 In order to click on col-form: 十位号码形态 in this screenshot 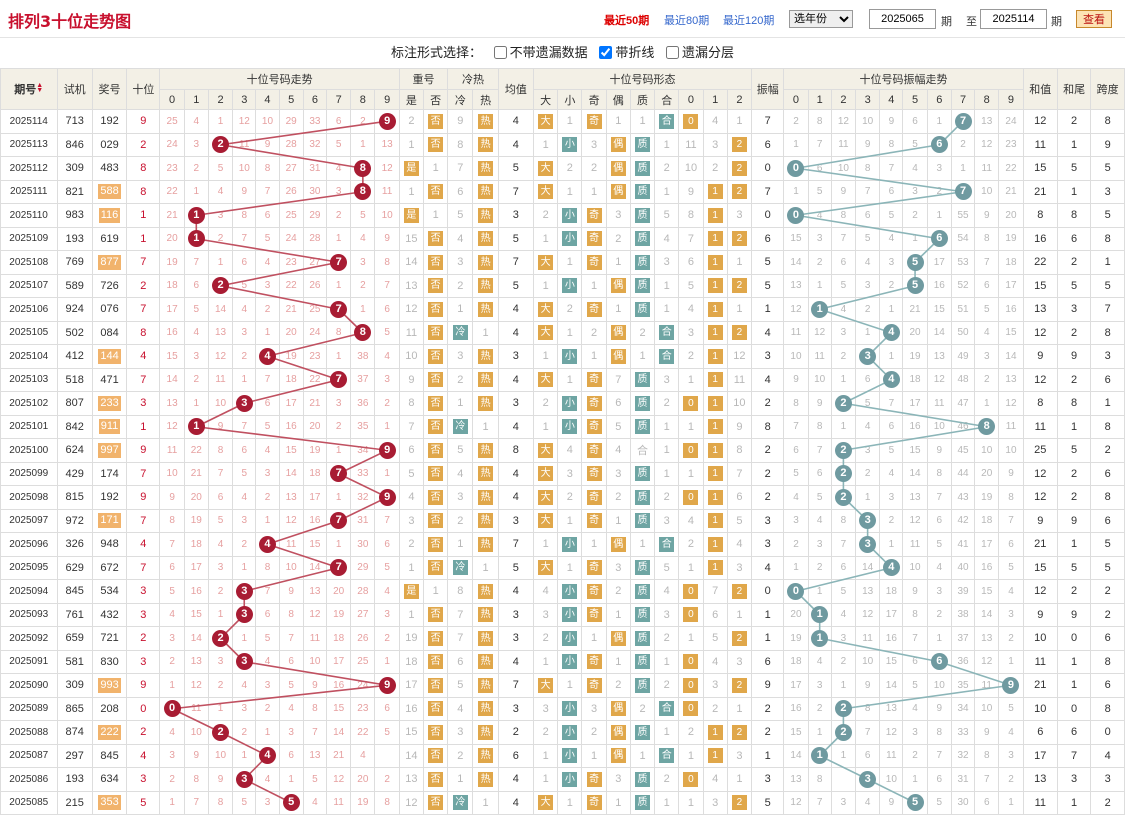, I will do `click(643, 79)`.